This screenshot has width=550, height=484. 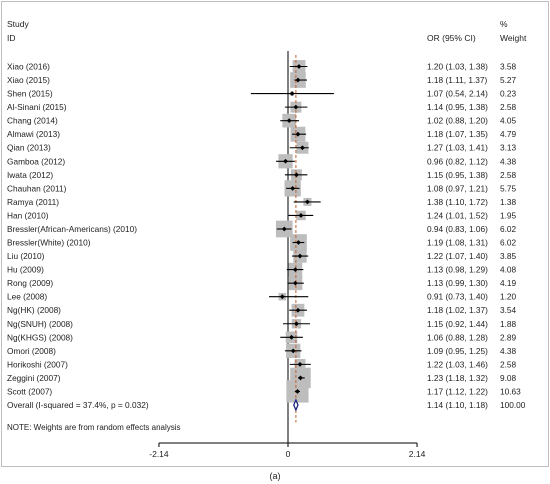 I want to click on or-ci-value: 1.15 (0.95, 1.38), so click(x=457, y=175).